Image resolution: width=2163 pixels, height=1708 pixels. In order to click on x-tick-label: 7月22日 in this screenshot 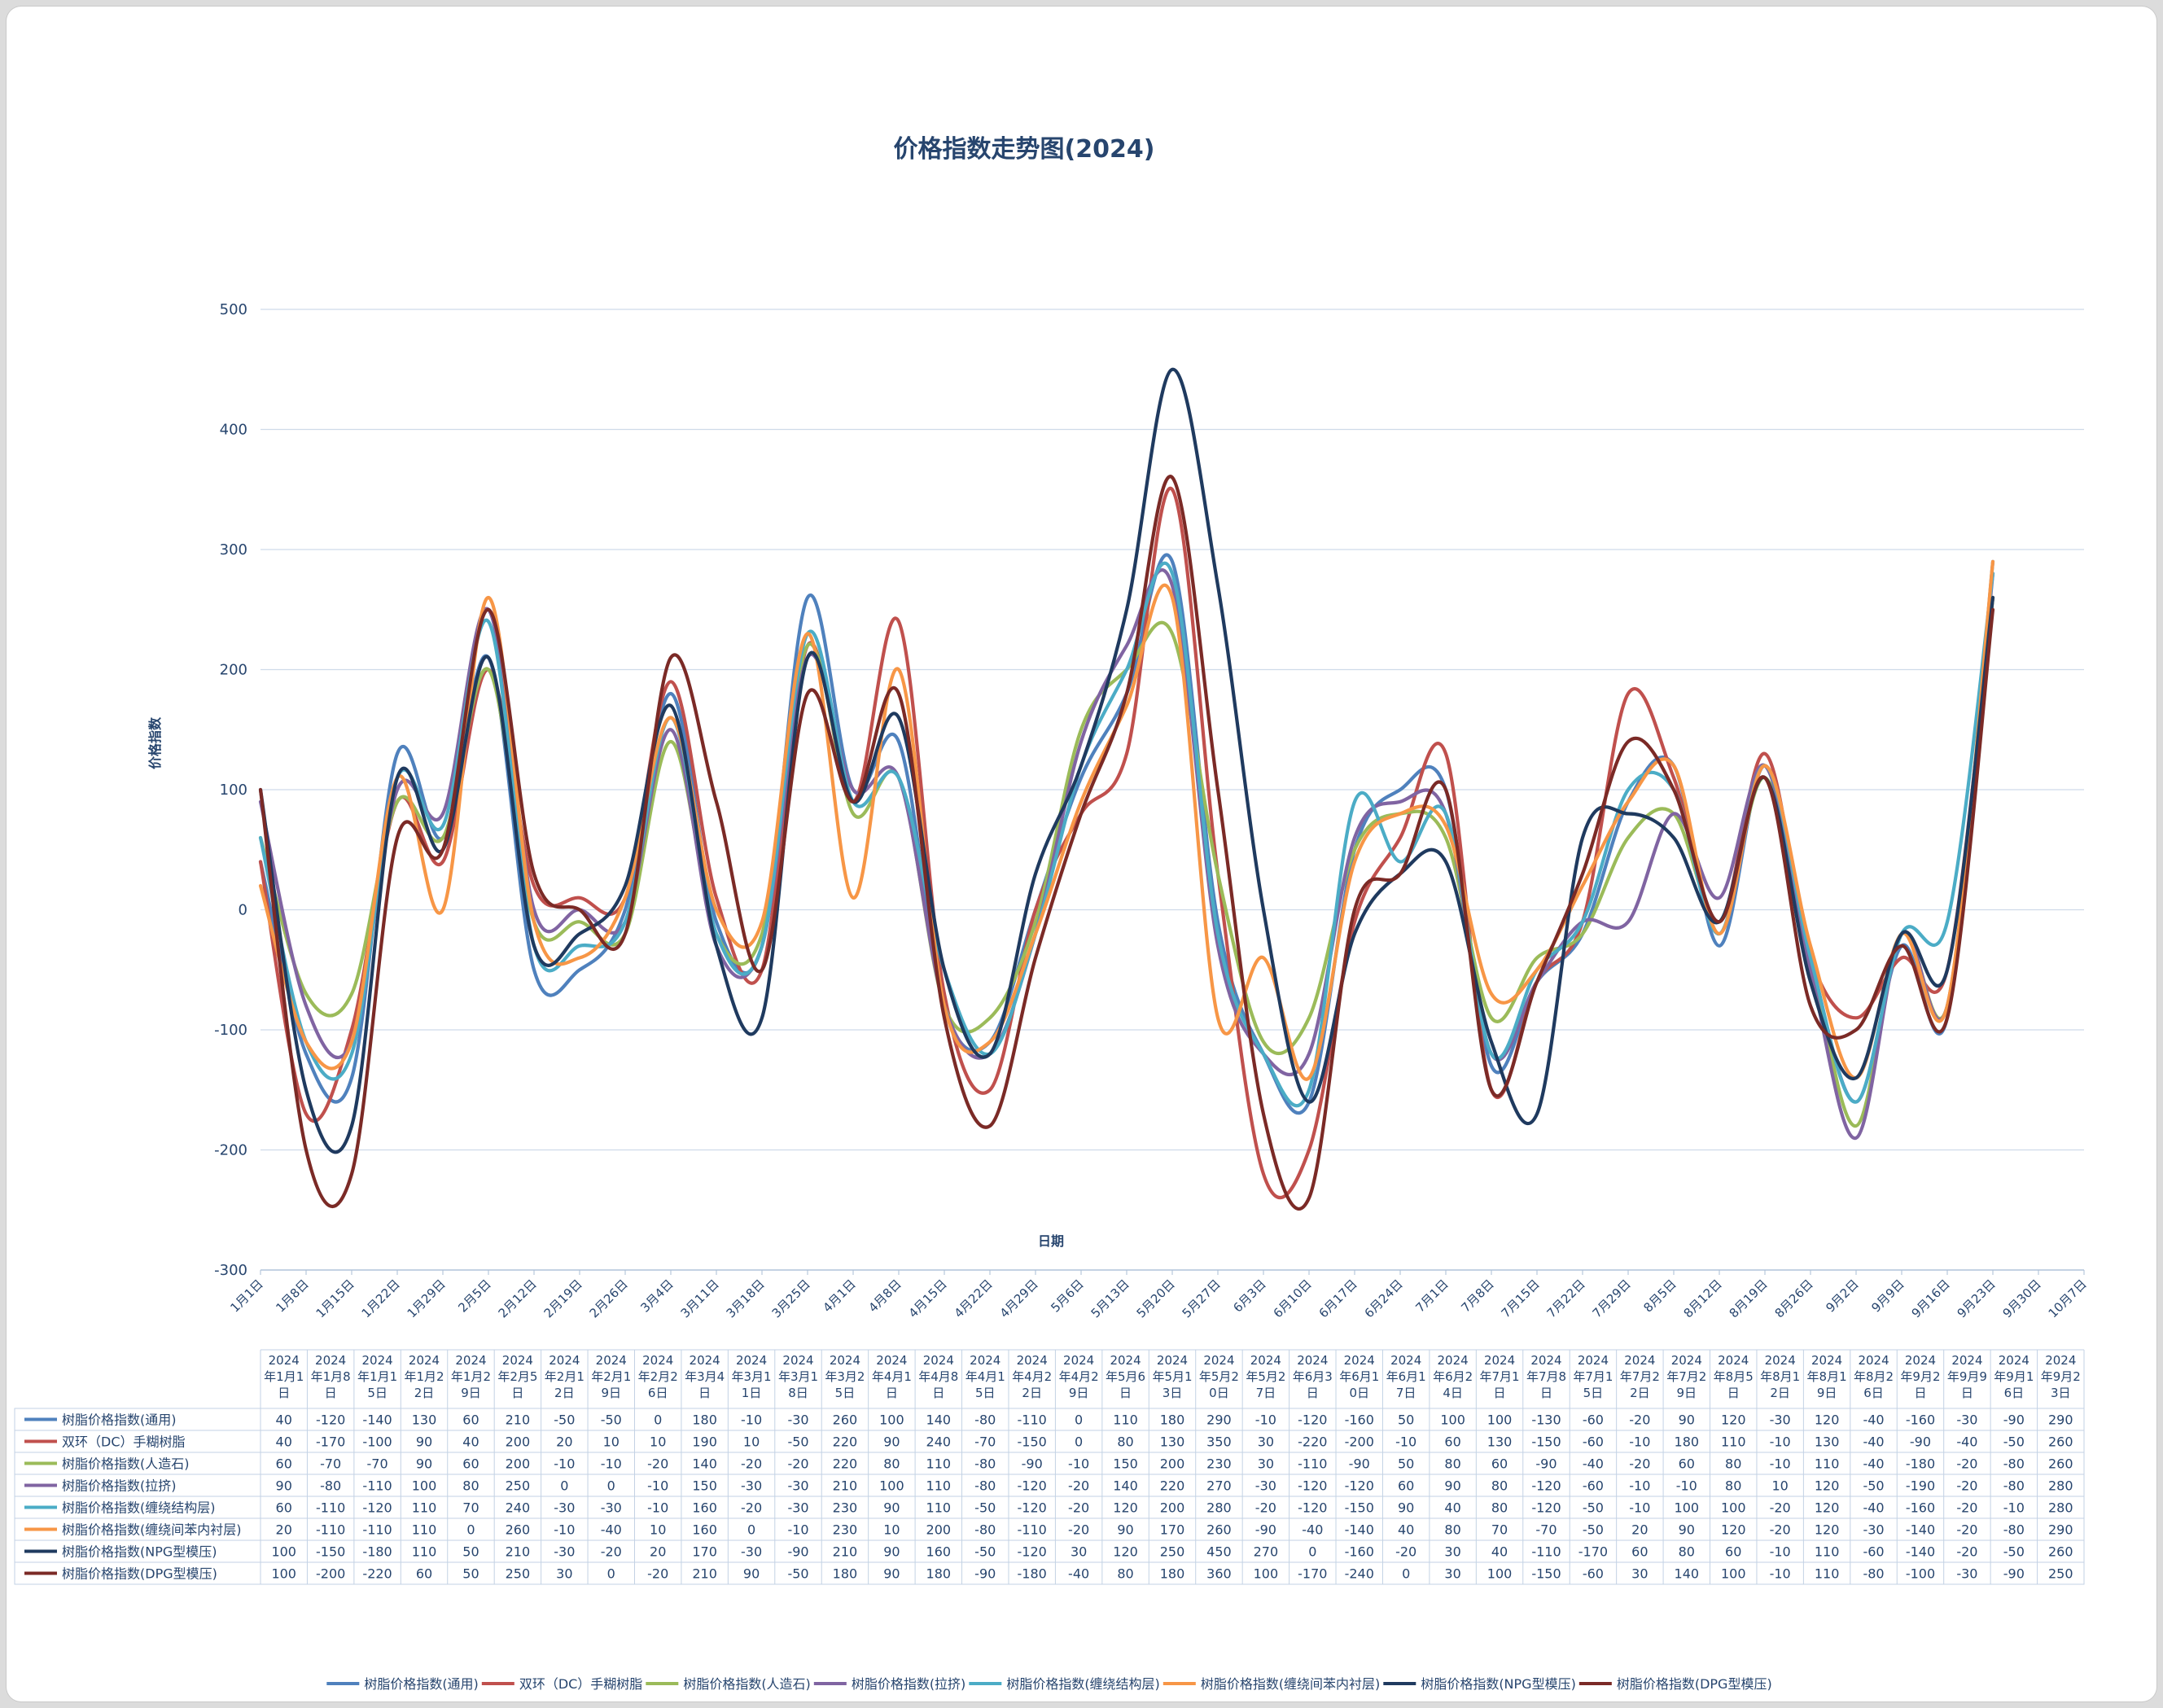, I will do `click(1566, 1298)`.